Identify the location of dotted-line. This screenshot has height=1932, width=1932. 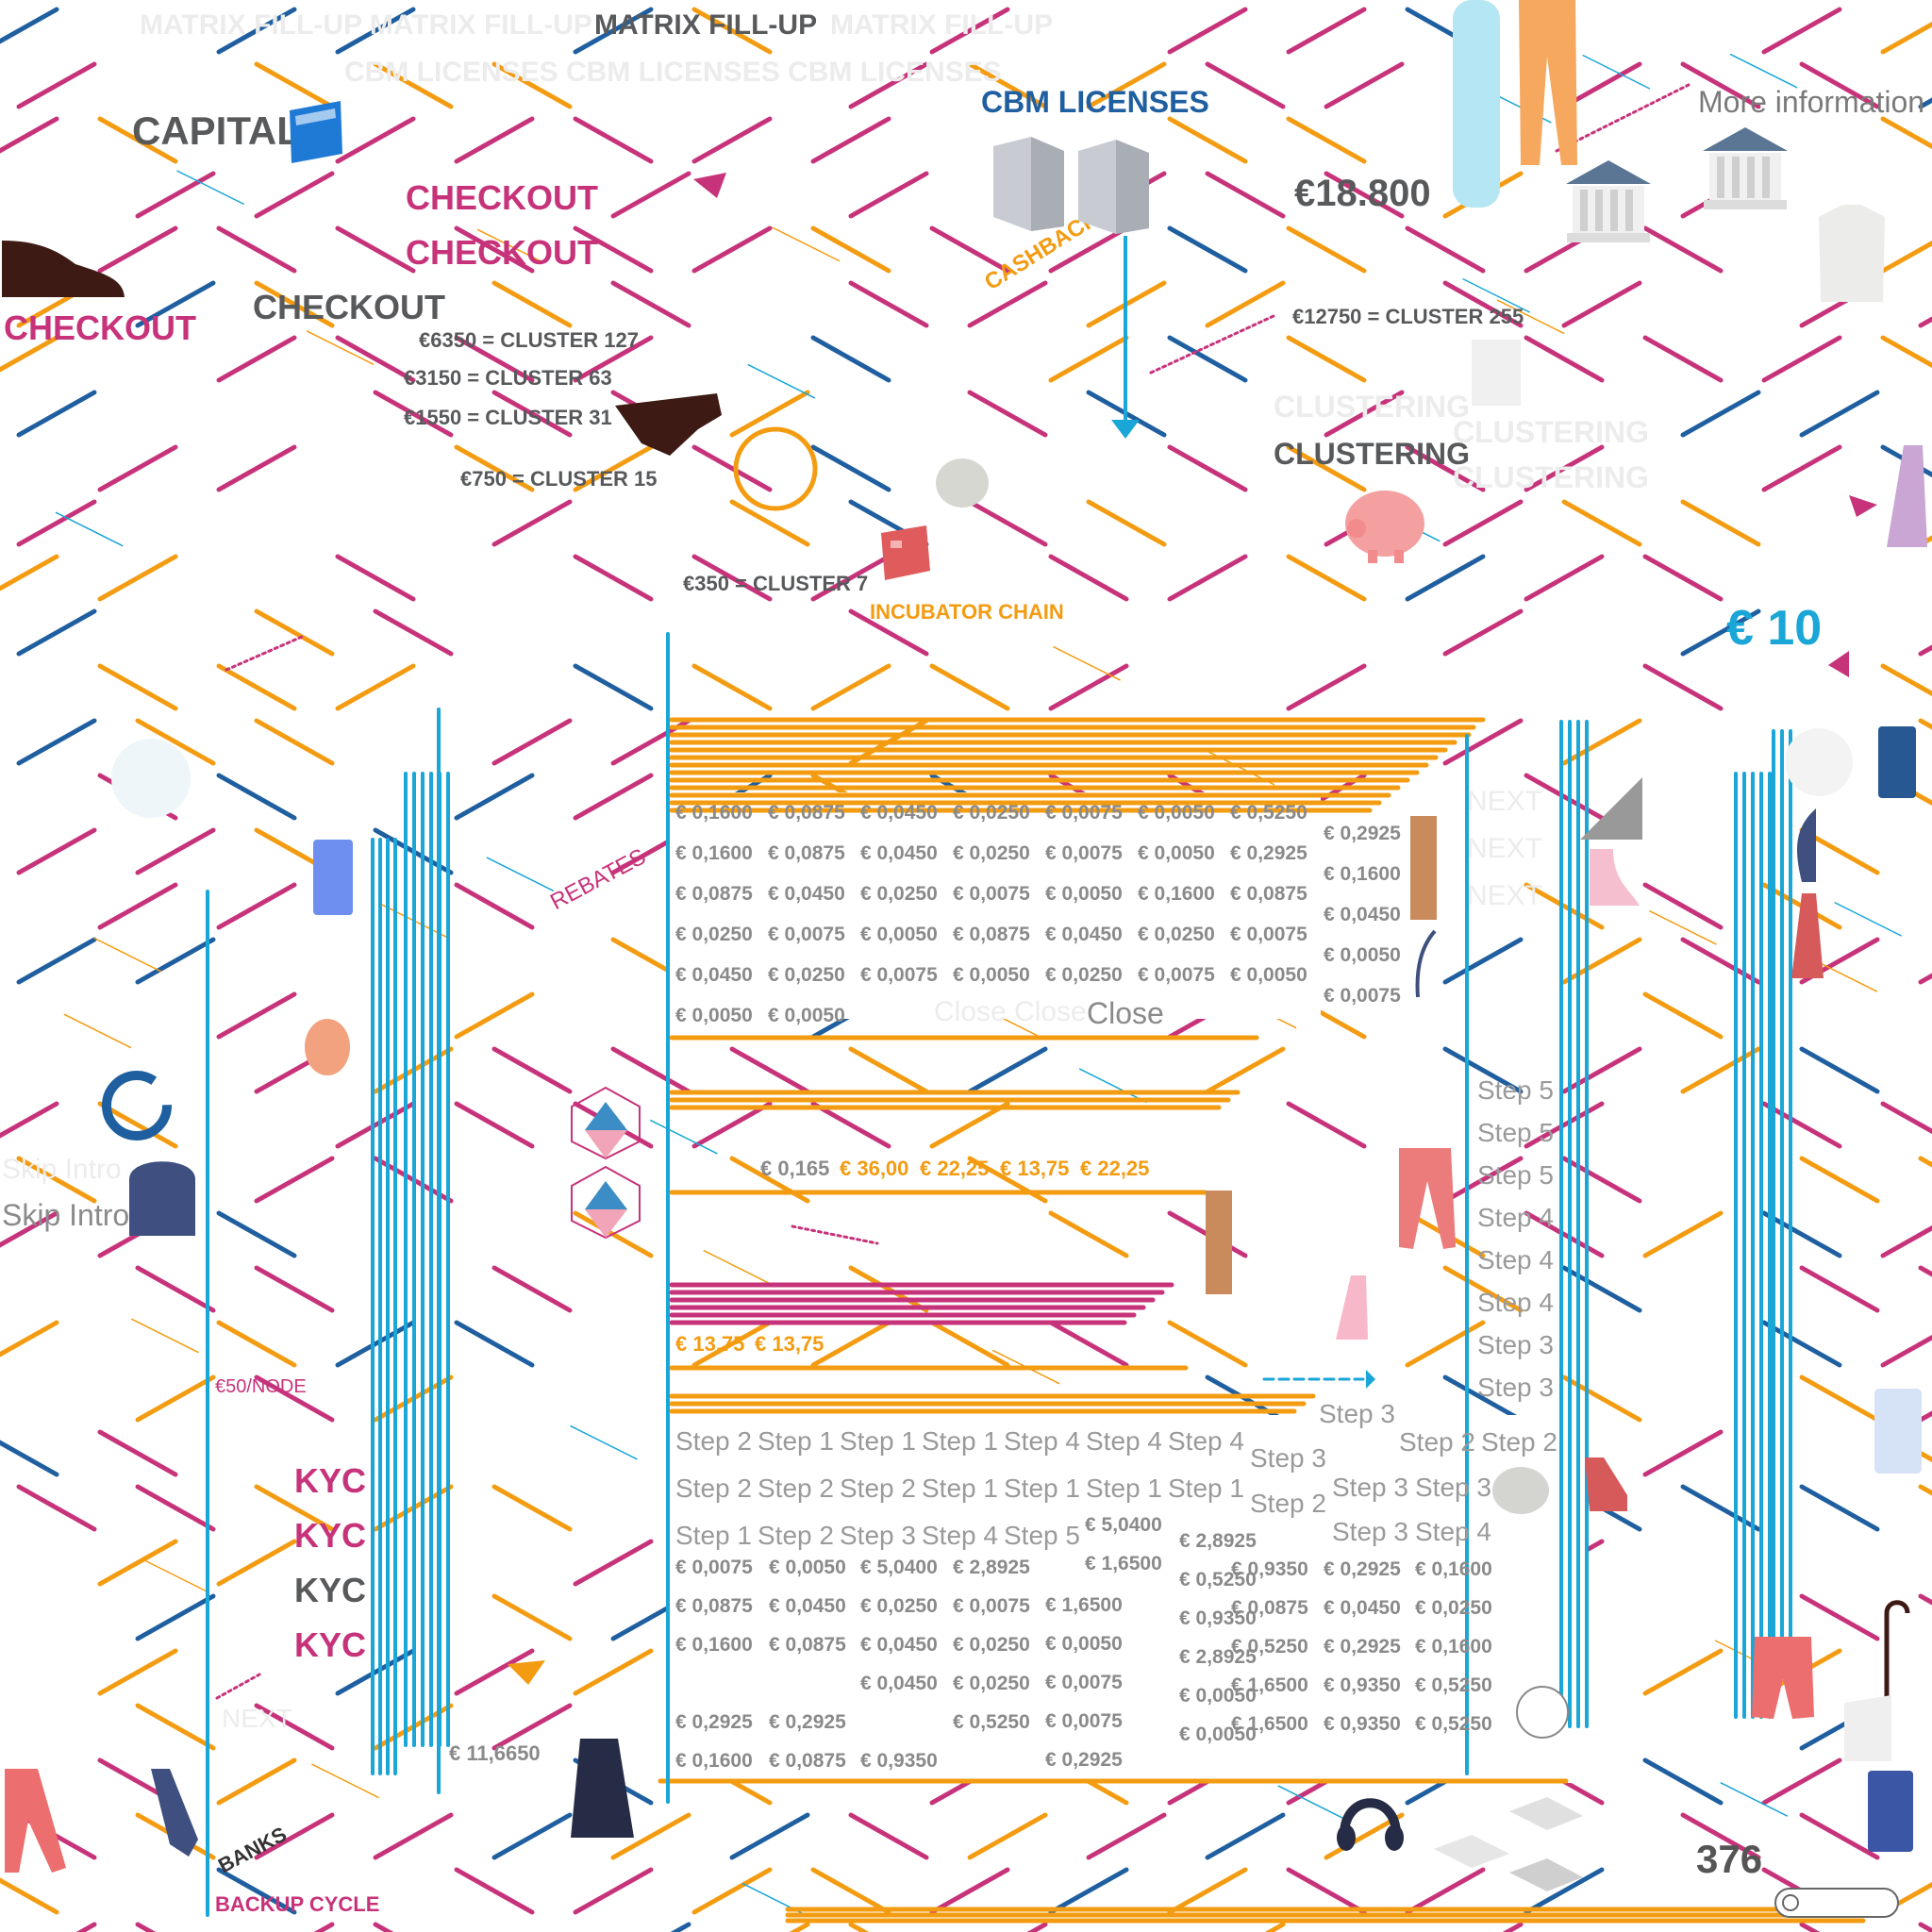
(264, 654).